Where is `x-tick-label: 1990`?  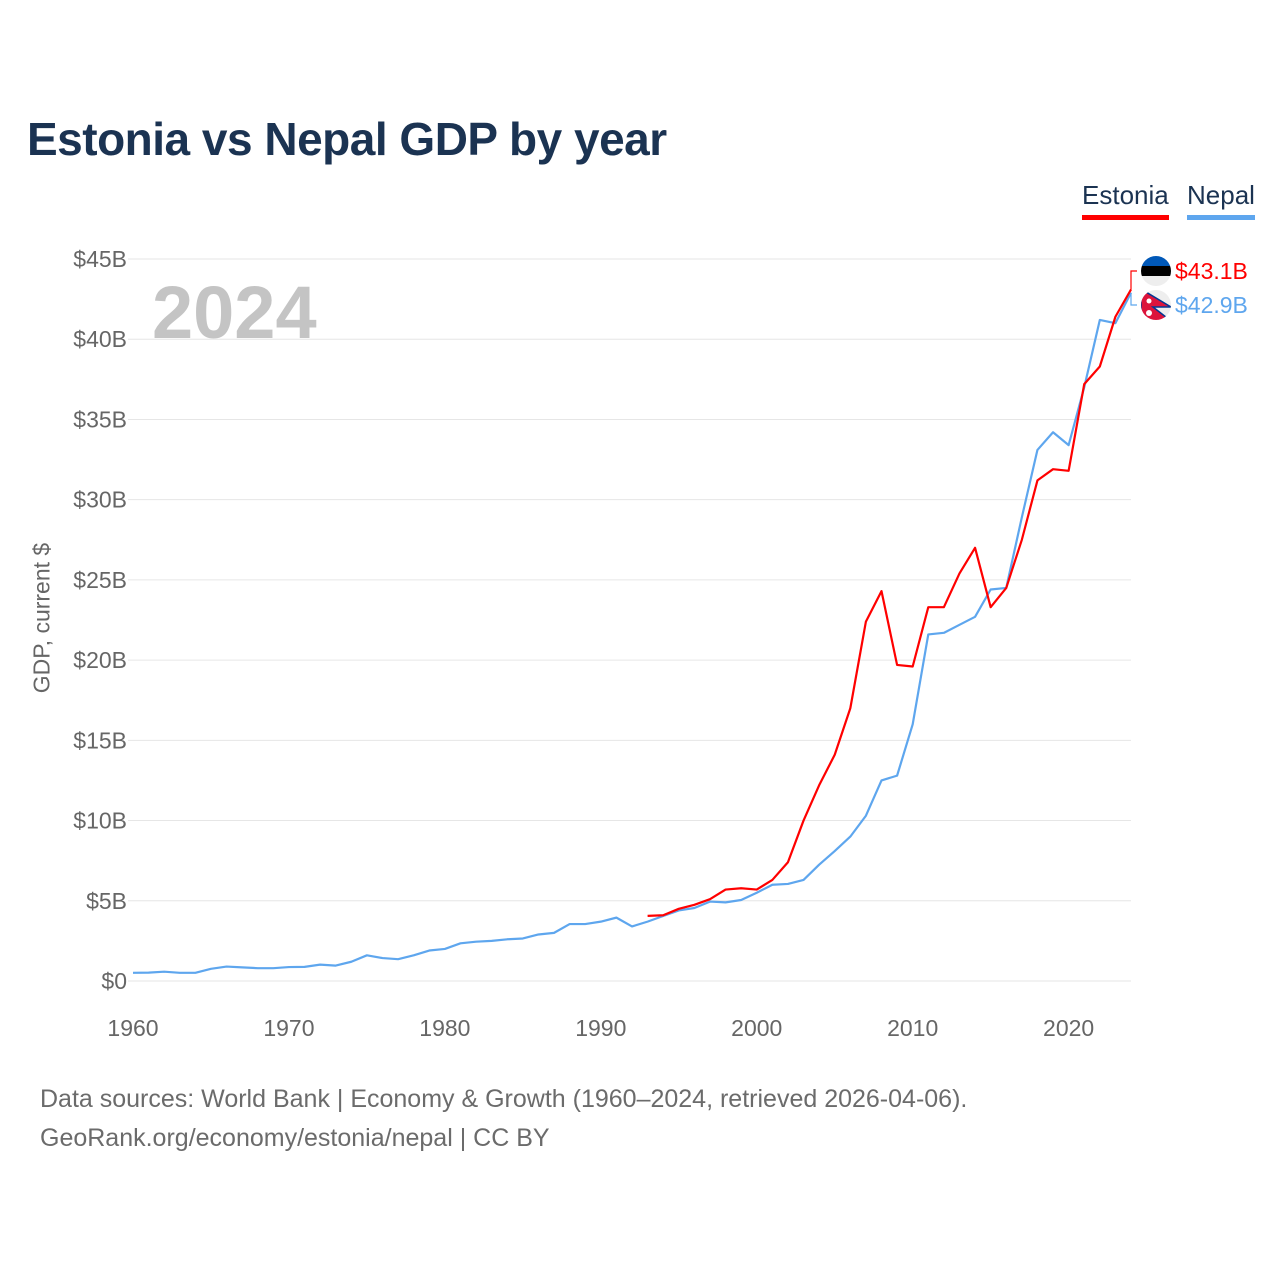
x-tick-label: 1990 is located at coordinates (600, 1028).